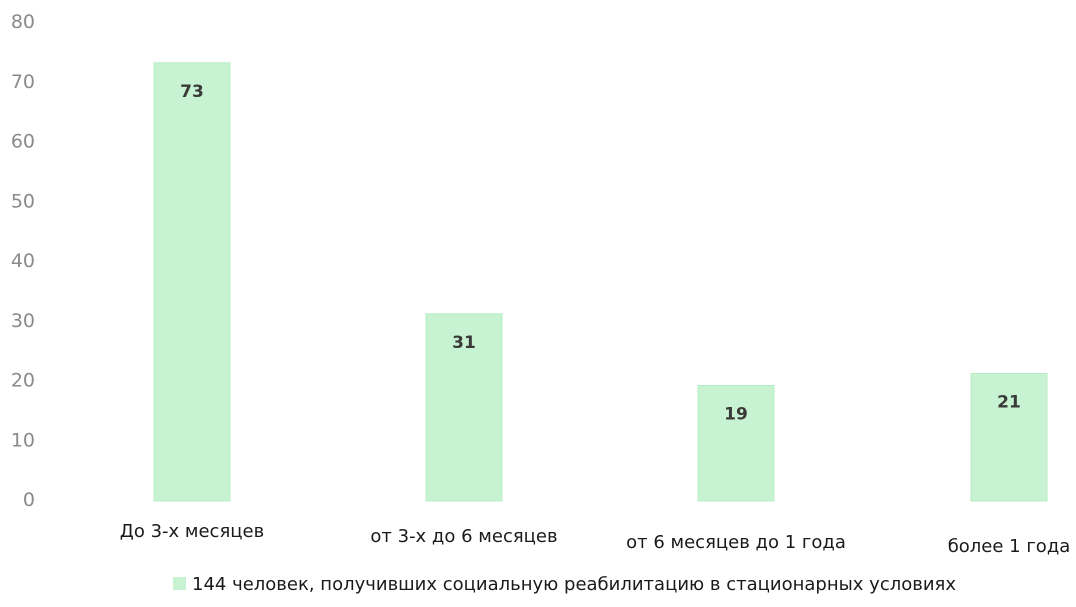 Image resolution: width=1076 pixels, height=607 pixels. Describe the element at coordinates (192, 92) in the screenshot. I see `bar-value-label: 73` at that location.